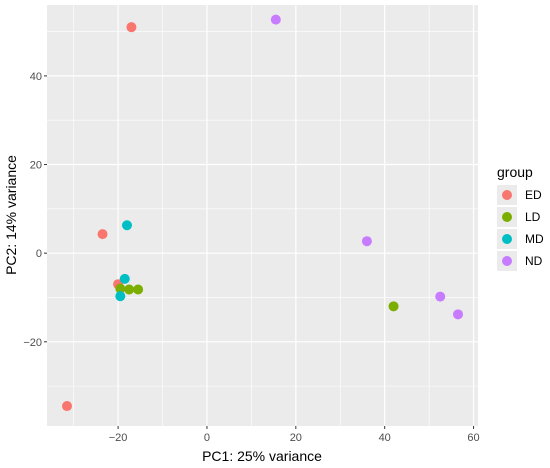 Image resolution: width=550 pixels, height=468 pixels. What do you see at coordinates (534, 239) in the screenshot?
I see `legend-label-md: MD` at bounding box center [534, 239].